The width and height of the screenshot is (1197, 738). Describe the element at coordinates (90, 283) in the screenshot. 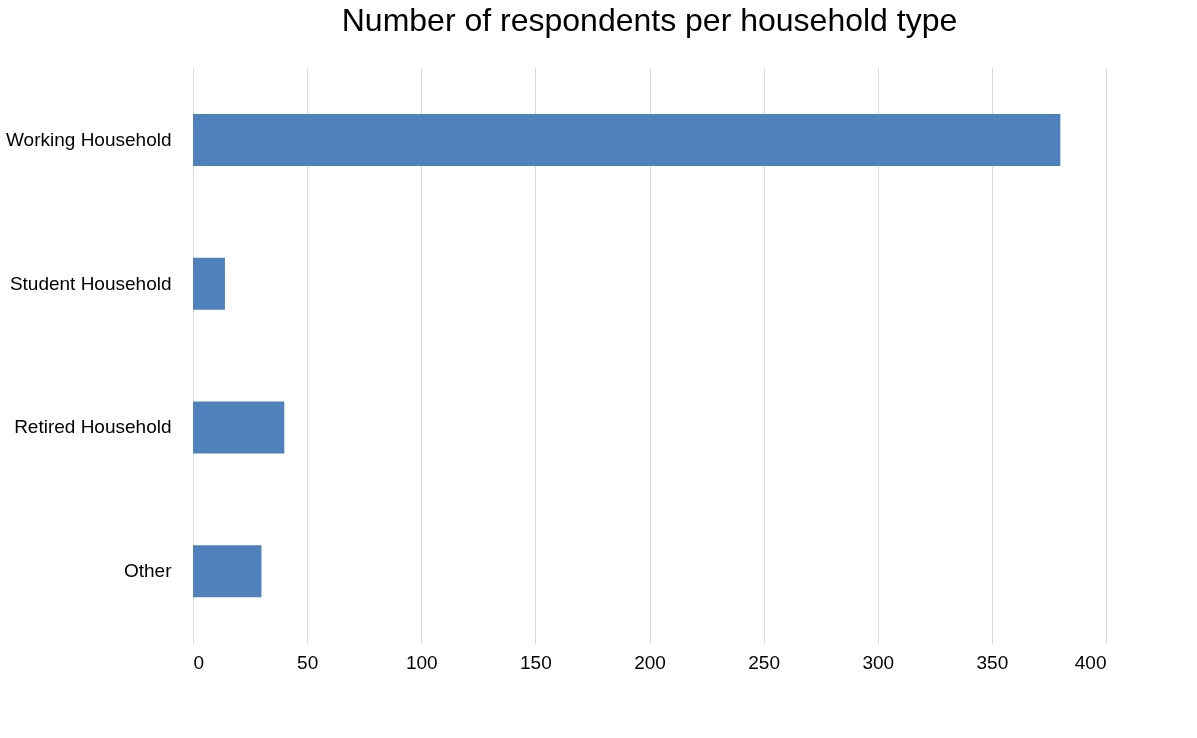

I see `y-tick-label: Student Household` at that location.